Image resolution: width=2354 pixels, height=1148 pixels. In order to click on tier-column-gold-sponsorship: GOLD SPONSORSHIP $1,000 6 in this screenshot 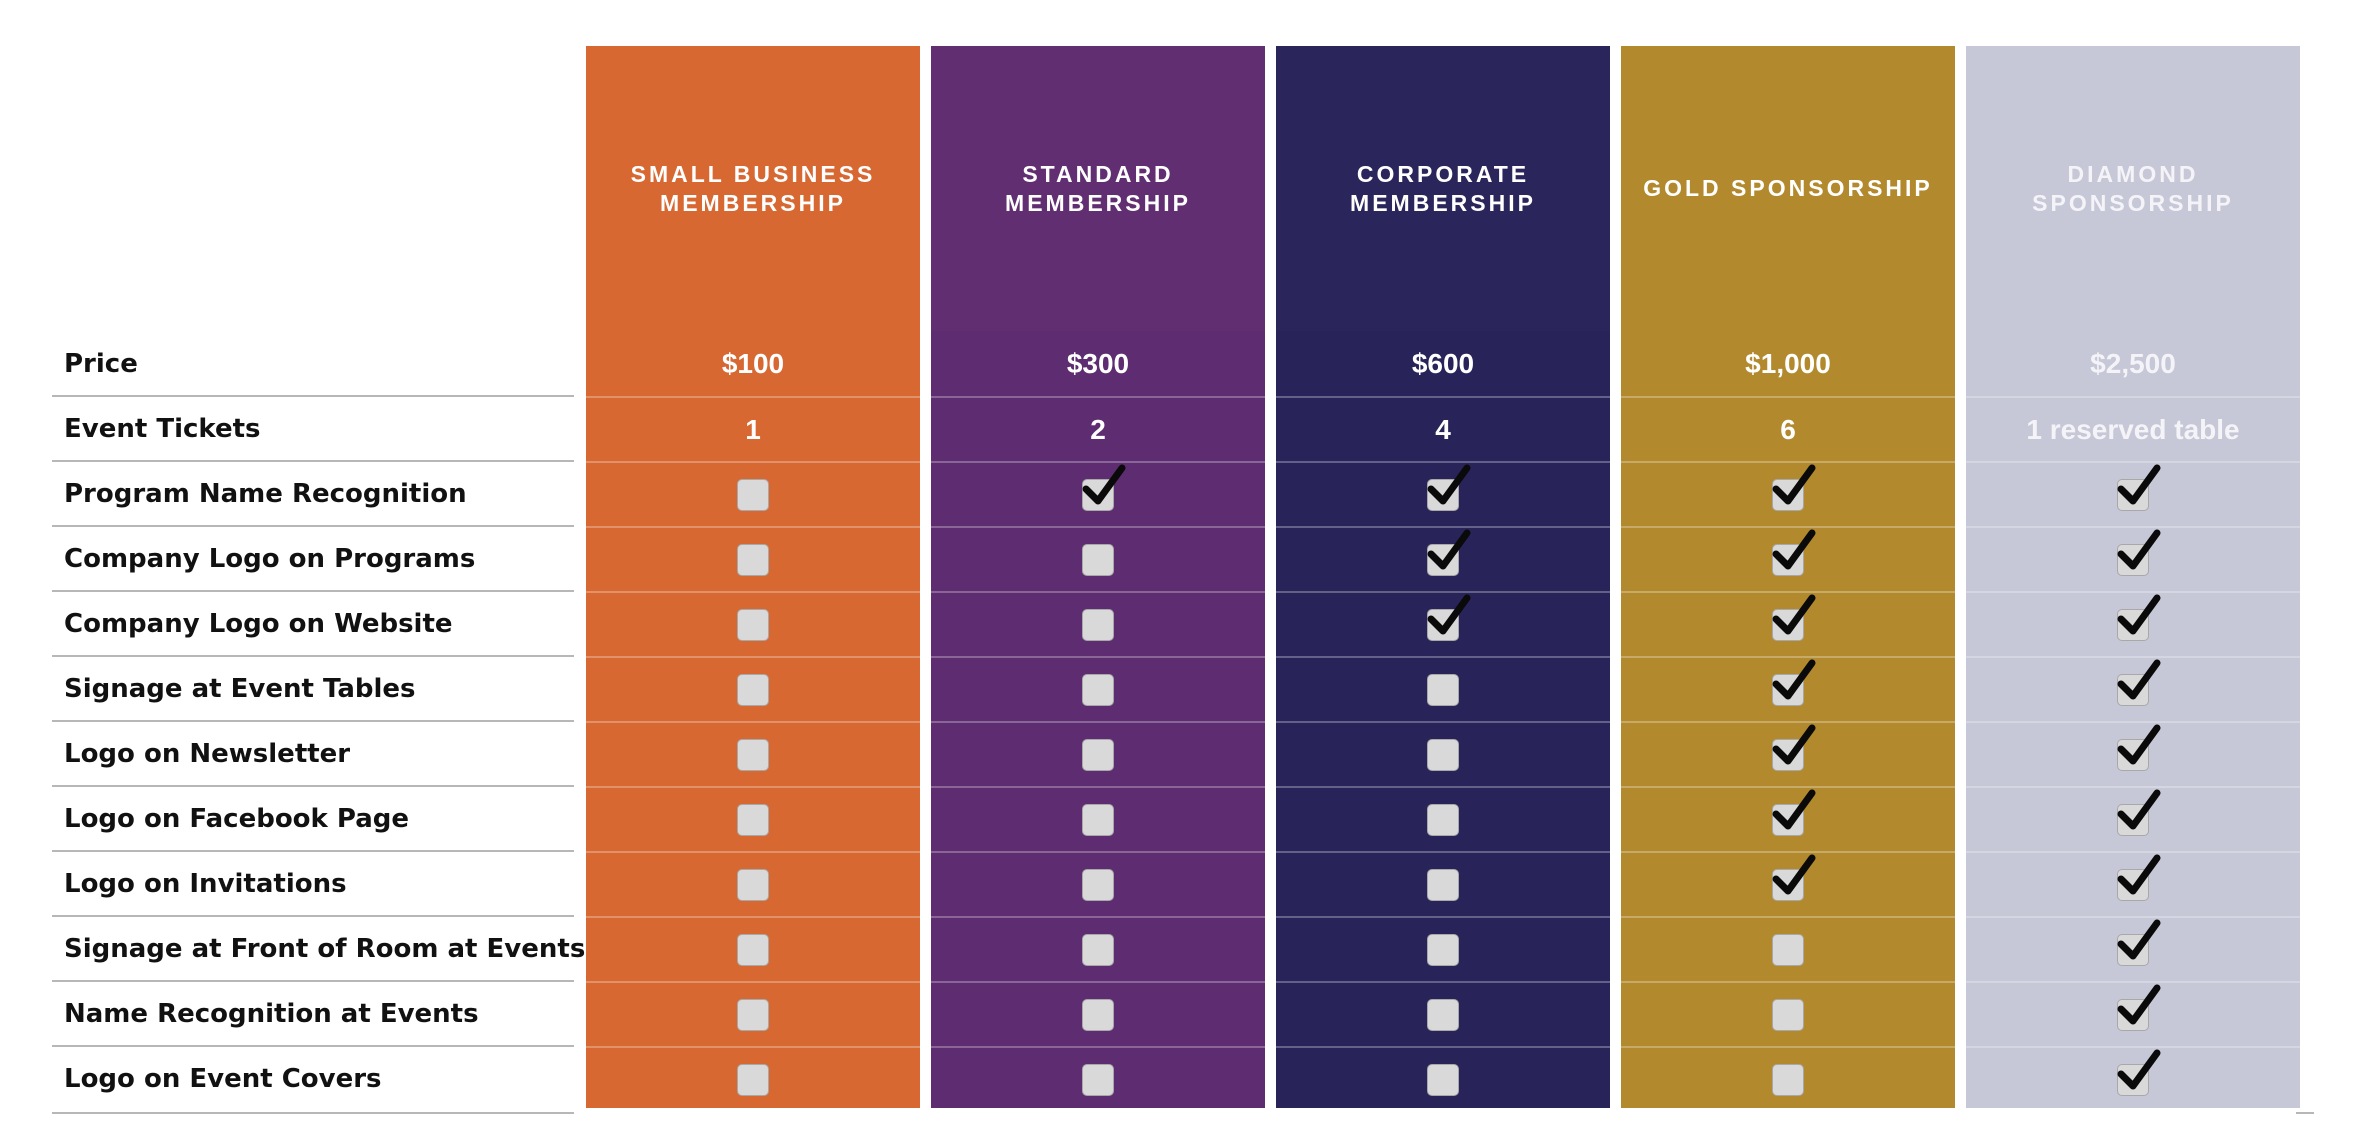, I will do `click(1788, 577)`.